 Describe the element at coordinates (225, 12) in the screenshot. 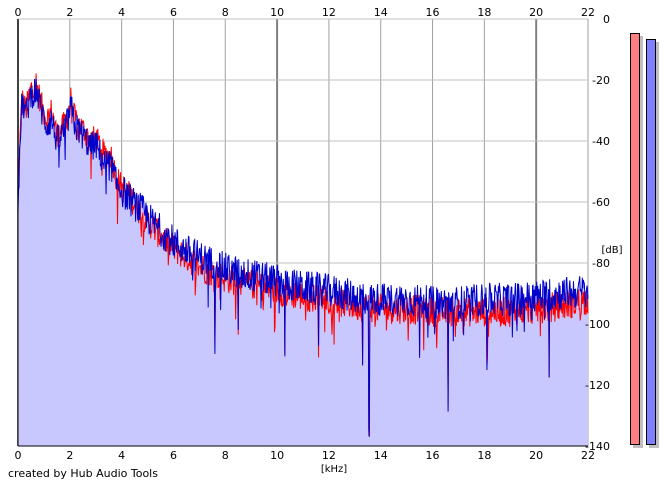

I see `x-tick-label-top: 8` at that location.